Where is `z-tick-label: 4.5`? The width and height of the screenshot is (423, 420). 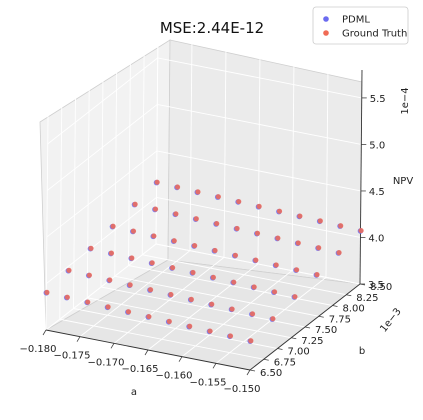 z-tick-label: 4.5 is located at coordinates (377, 192).